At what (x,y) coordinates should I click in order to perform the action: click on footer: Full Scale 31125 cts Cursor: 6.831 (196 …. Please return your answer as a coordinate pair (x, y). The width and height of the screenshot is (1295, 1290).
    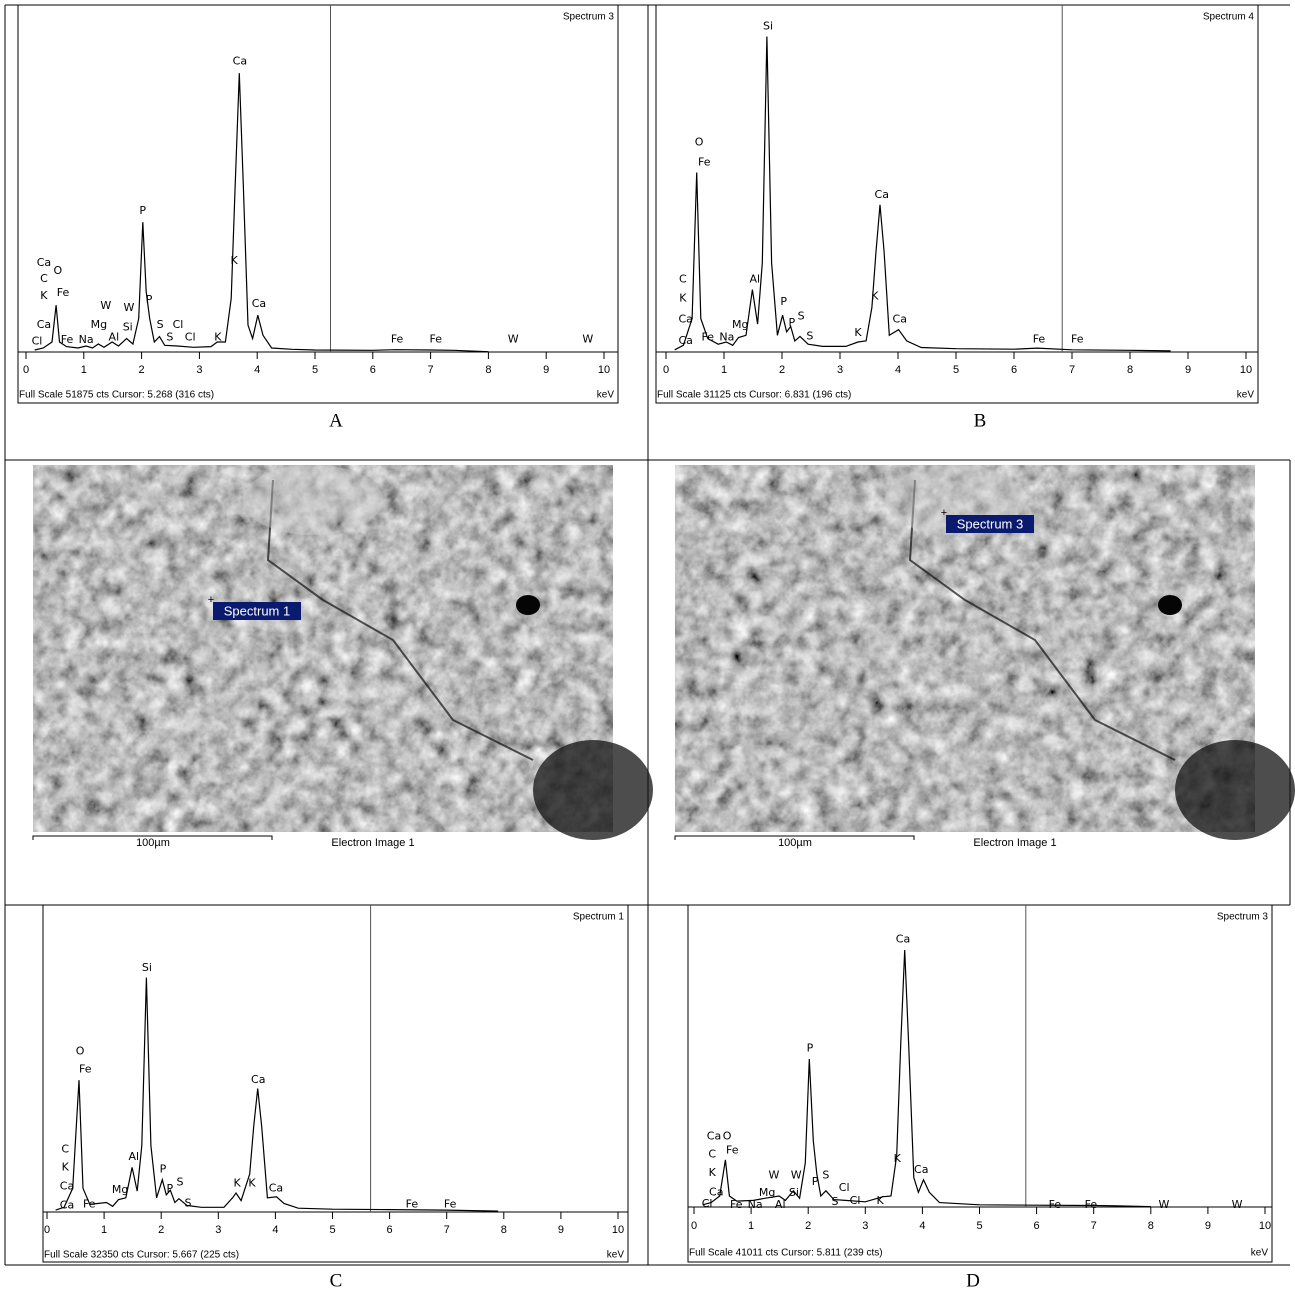
    Looking at the image, I should click on (754, 395).